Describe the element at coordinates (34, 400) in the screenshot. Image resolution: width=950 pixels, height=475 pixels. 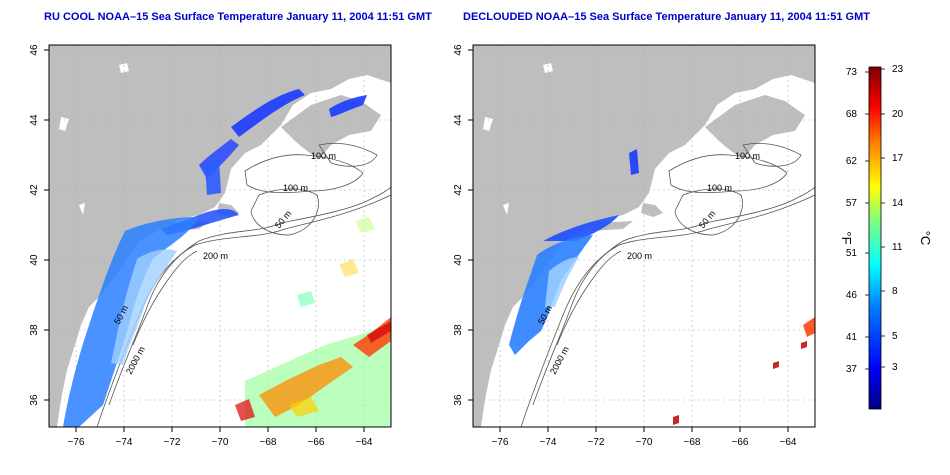
I see `left-y-tick: 36` at that location.